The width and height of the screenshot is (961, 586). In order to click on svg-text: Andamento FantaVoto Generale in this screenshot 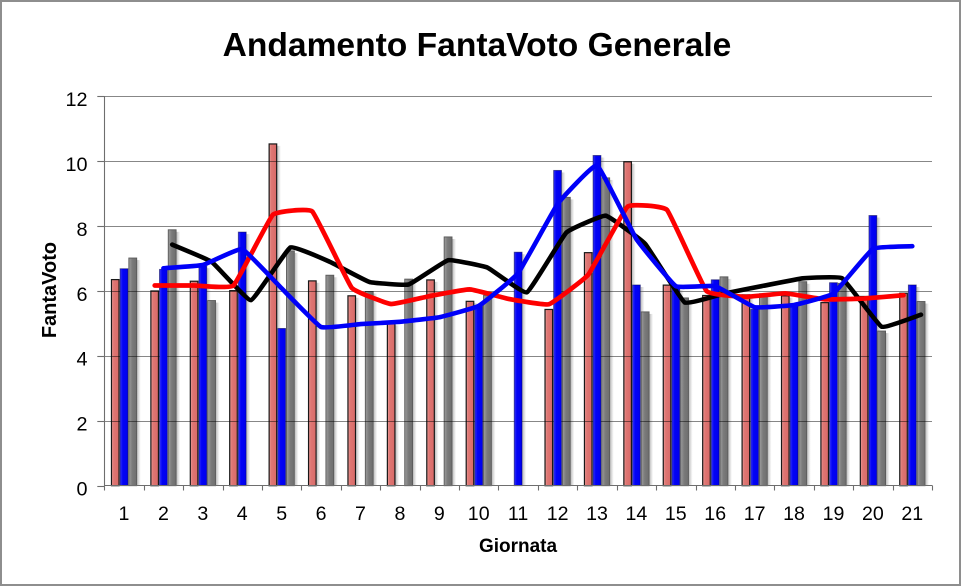, I will do `click(477, 45)`.